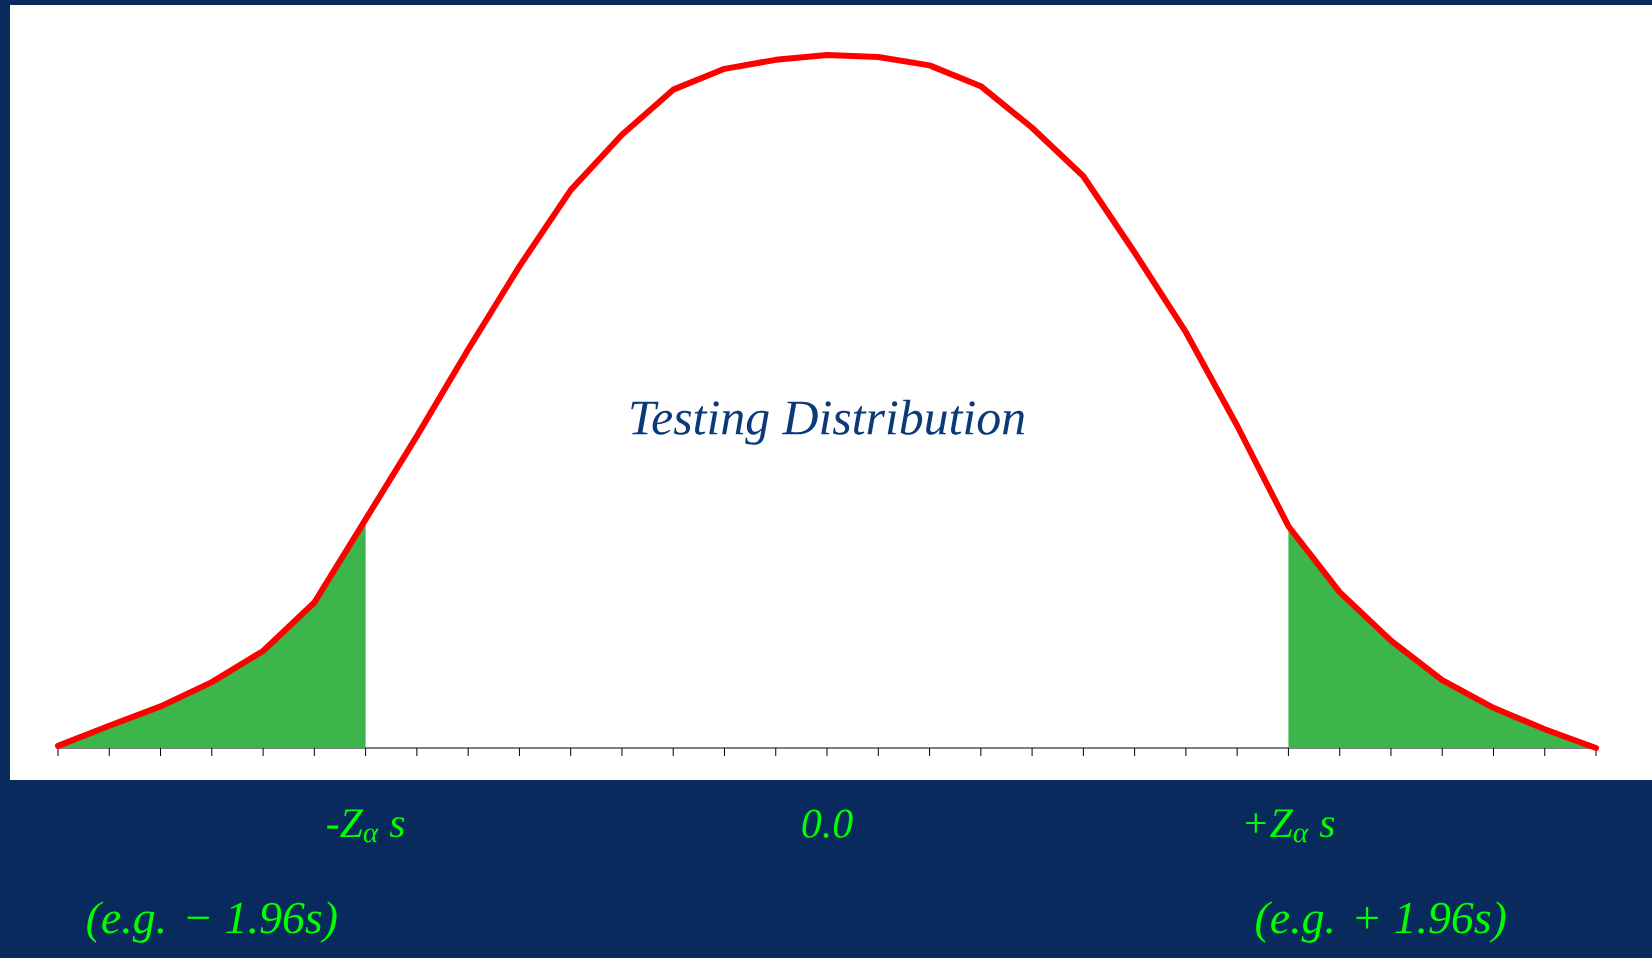 This screenshot has height=958, width=1652. I want to click on x-tick-label: 0.0, so click(827, 823).